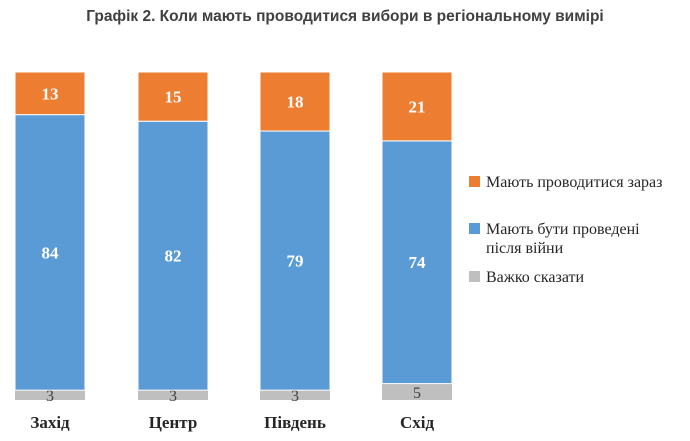  I want to click on category-label: Південь, so click(295, 422).